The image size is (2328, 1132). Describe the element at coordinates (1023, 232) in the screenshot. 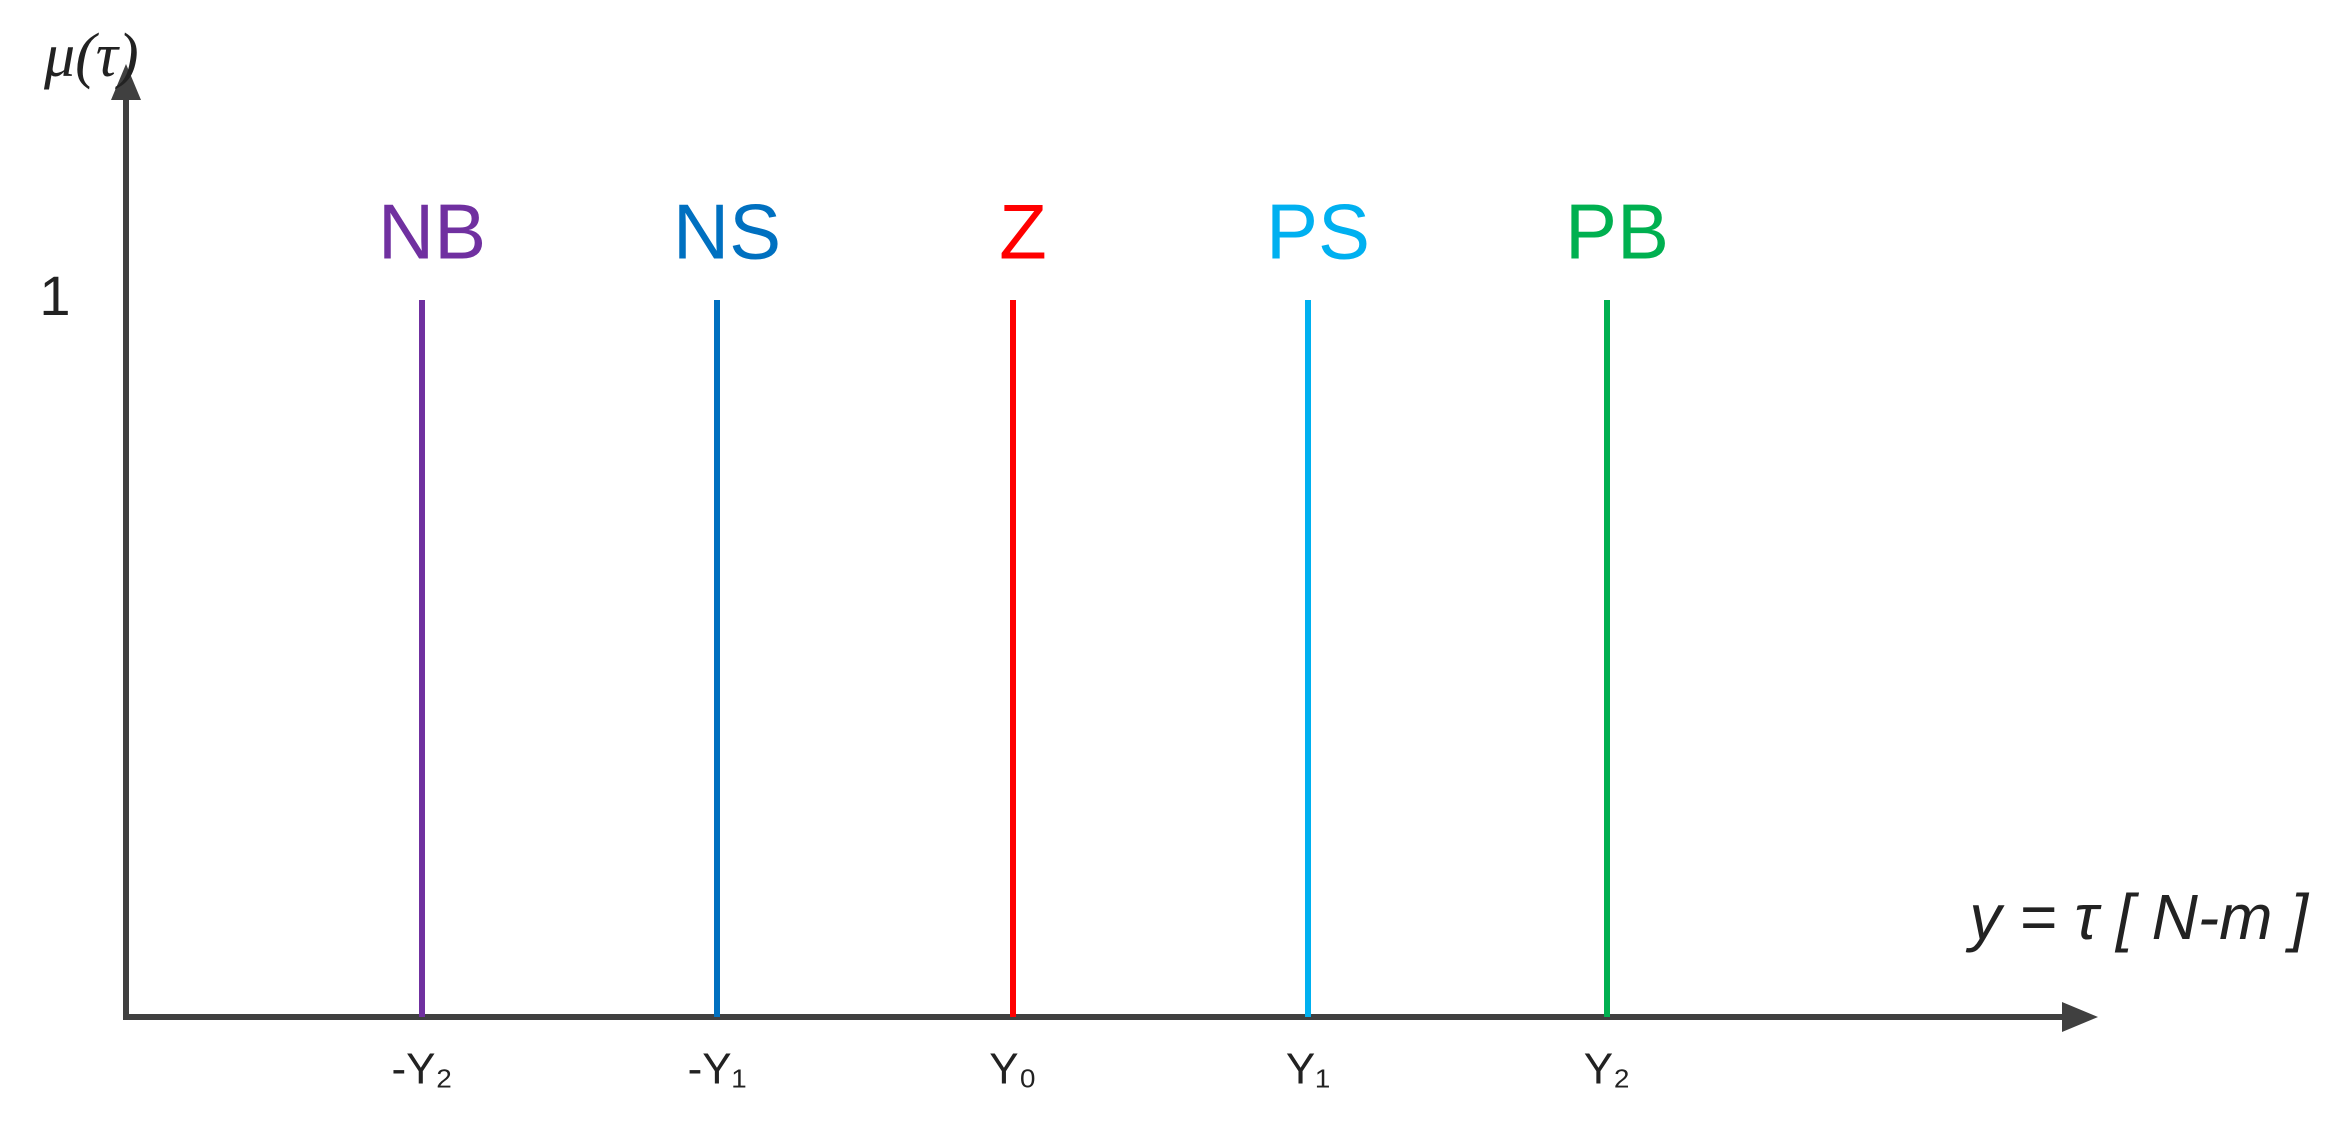

I see `singleton-label: Z` at that location.